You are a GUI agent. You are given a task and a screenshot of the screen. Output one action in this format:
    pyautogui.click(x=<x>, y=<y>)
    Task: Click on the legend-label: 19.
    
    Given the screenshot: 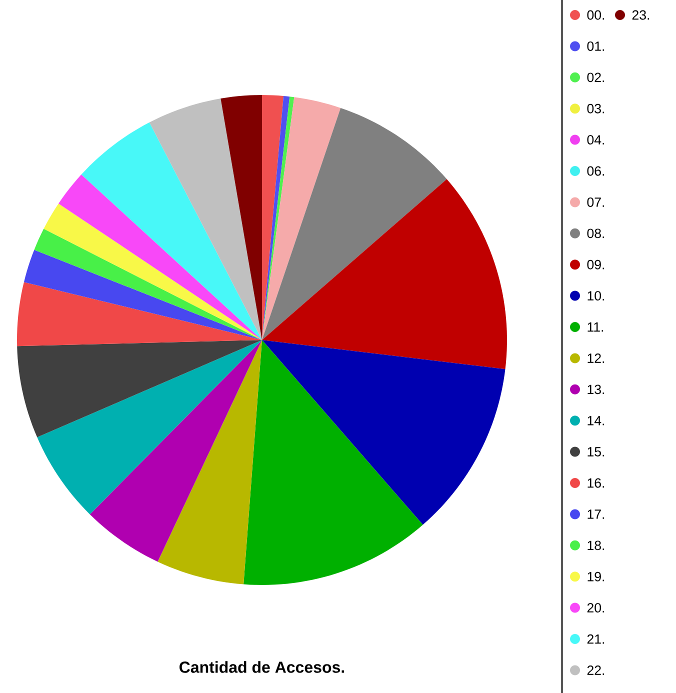 What is the action you would take?
    pyautogui.click(x=596, y=577)
    